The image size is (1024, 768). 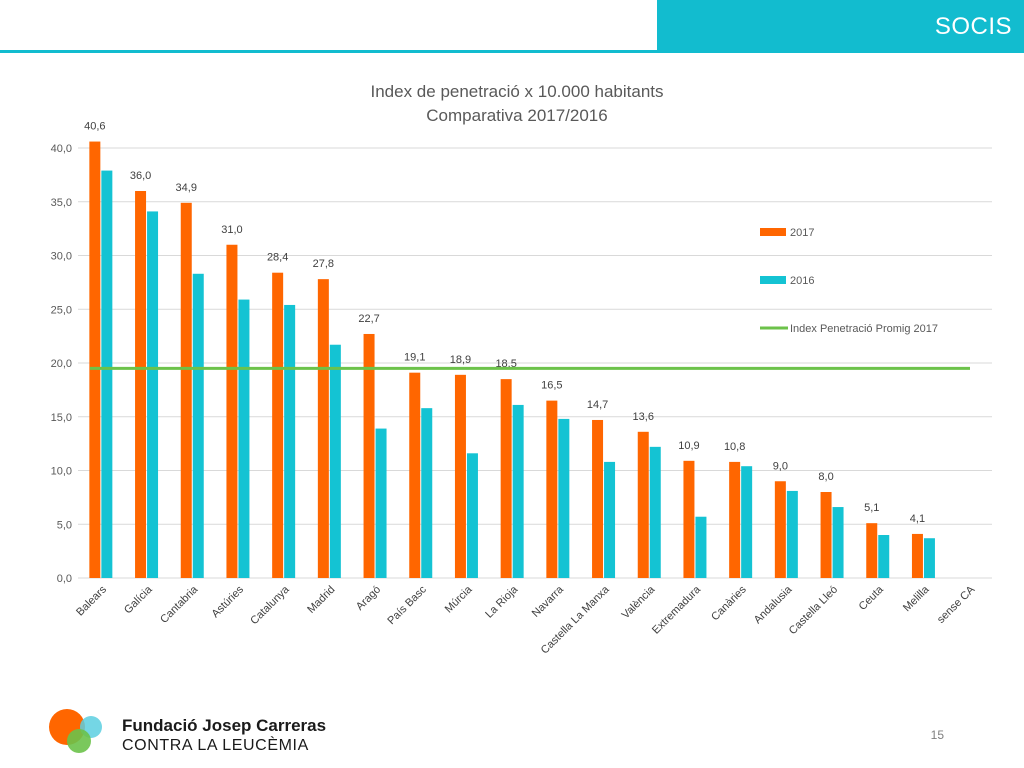 What do you see at coordinates (186, 188) in the screenshot?
I see `data-label-2017: 34,9` at bounding box center [186, 188].